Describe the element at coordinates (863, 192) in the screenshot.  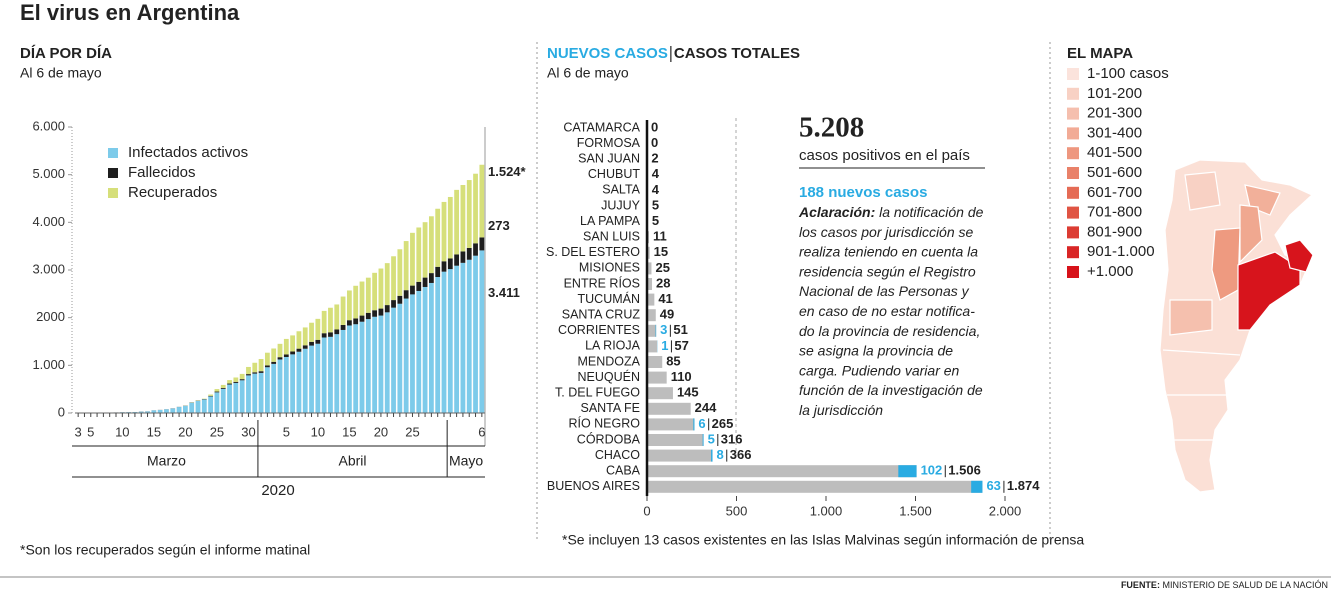
I see `callout-new: 188 nuevos casos` at that location.